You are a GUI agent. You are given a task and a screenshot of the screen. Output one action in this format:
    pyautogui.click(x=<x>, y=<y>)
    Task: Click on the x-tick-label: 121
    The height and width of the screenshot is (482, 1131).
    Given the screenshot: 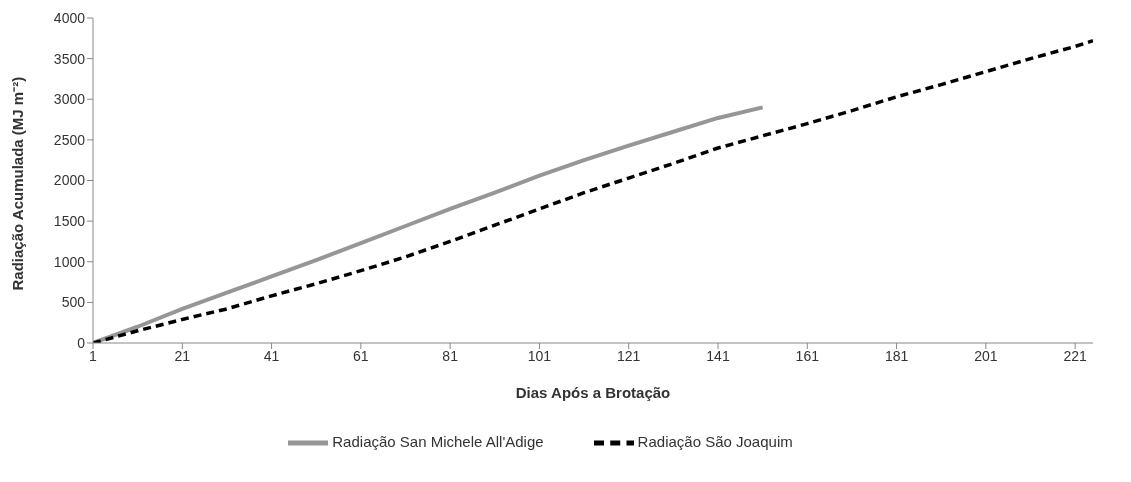 What is the action you would take?
    pyautogui.click(x=629, y=355)
    